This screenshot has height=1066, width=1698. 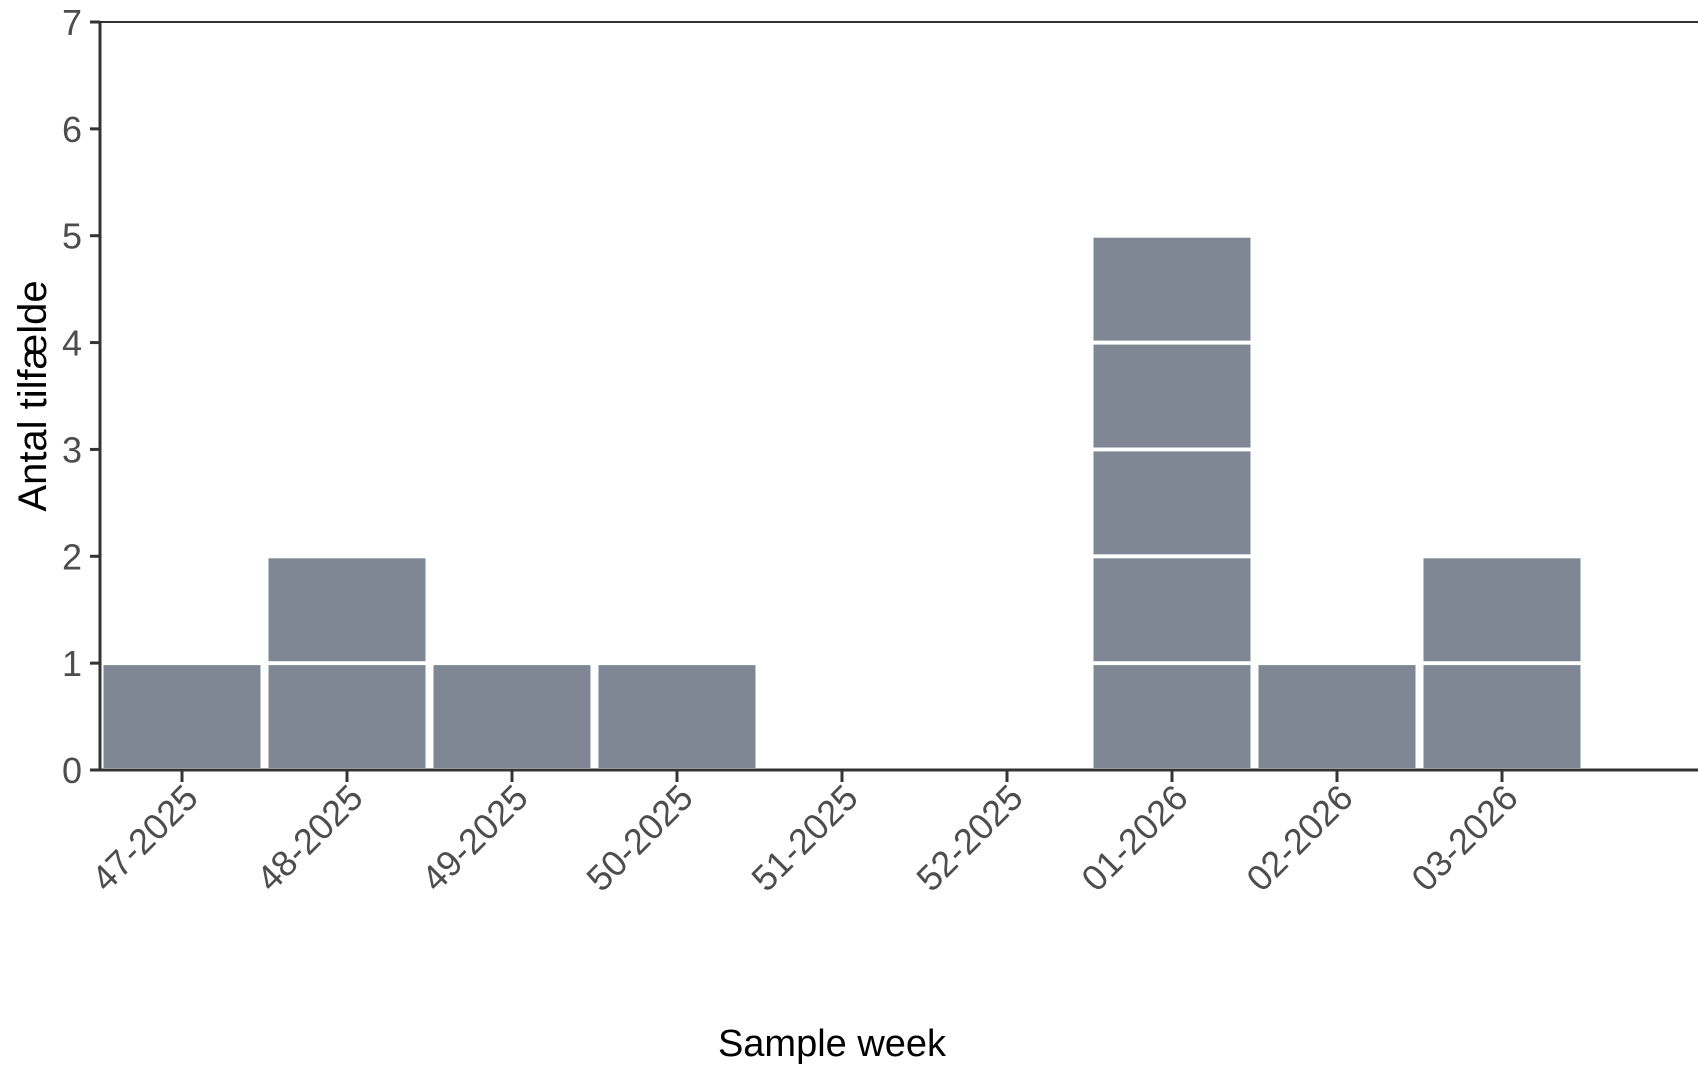 What do you see at coordinates (72, 22) in the screenshot?
I see `y-tick-label: 7` at bounding box center [72, 22].